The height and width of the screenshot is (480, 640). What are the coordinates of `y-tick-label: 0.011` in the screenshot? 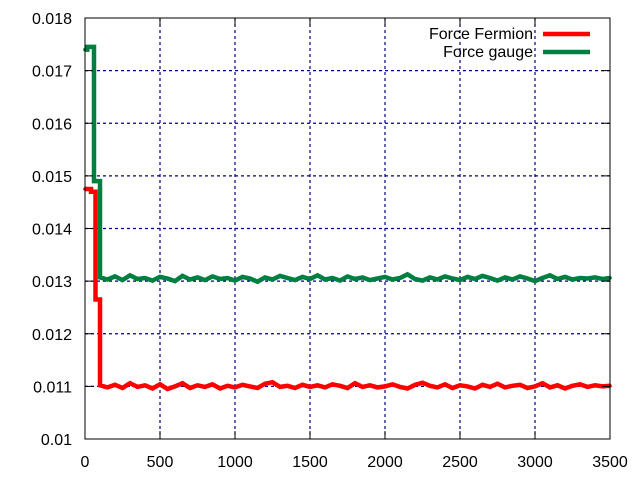 It's located at (52, 387).